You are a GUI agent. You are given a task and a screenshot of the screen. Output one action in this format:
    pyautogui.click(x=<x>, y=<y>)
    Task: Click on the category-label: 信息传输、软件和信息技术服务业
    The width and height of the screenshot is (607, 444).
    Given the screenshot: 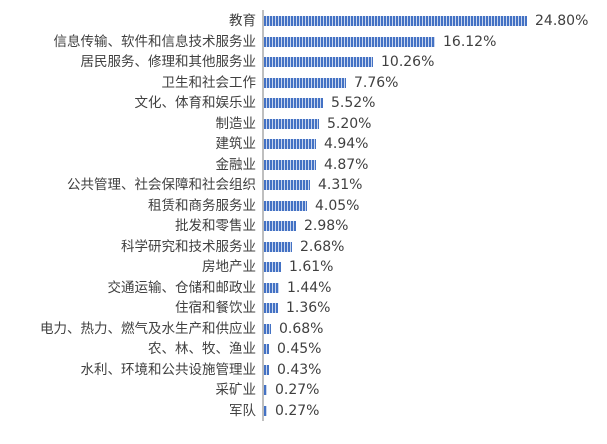 What is the action you would take?
    pyautogui.click(x=155, y=41)
    